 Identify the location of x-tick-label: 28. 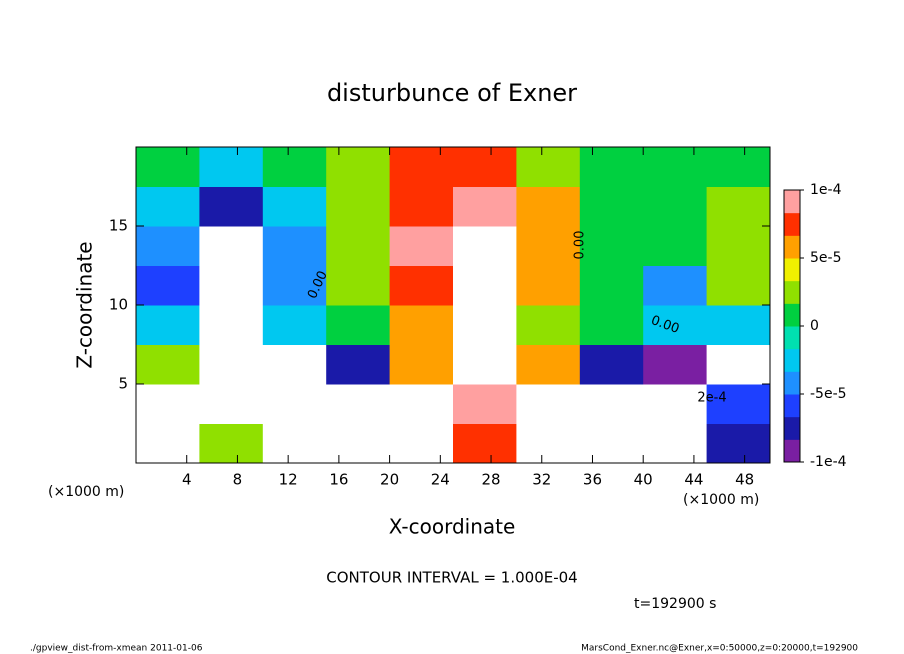
(490, 480).